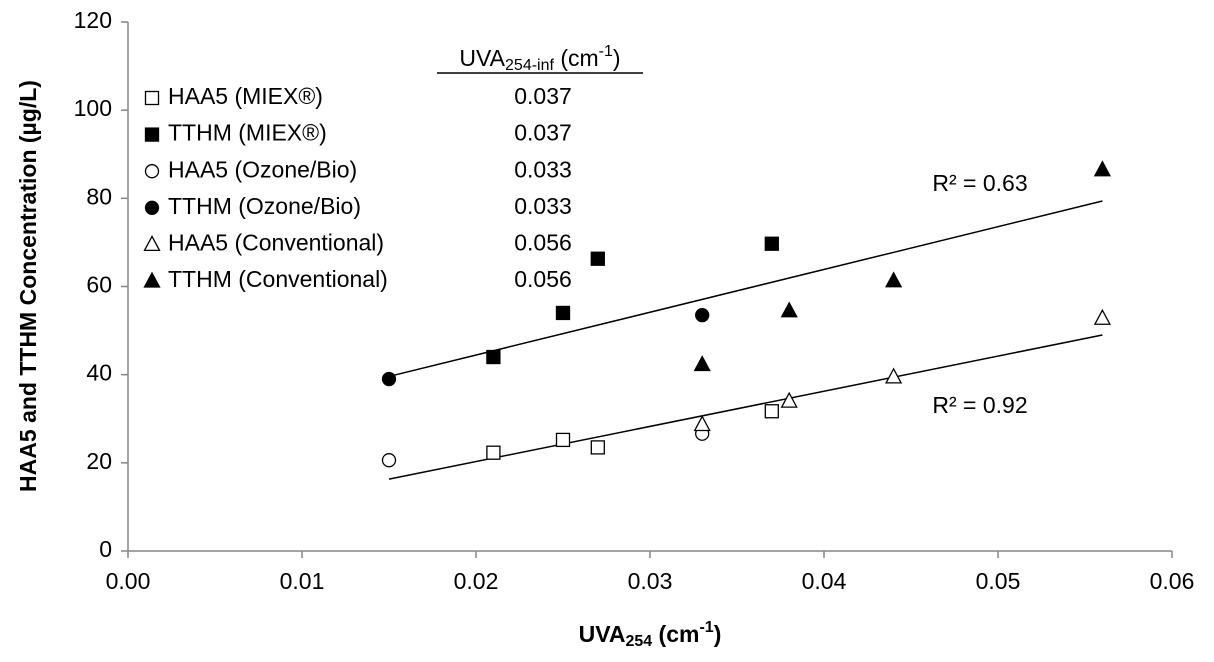 The width and height of the screenshot is (1214, 662). I want to click on x-title-close: ), so click(718, 634).